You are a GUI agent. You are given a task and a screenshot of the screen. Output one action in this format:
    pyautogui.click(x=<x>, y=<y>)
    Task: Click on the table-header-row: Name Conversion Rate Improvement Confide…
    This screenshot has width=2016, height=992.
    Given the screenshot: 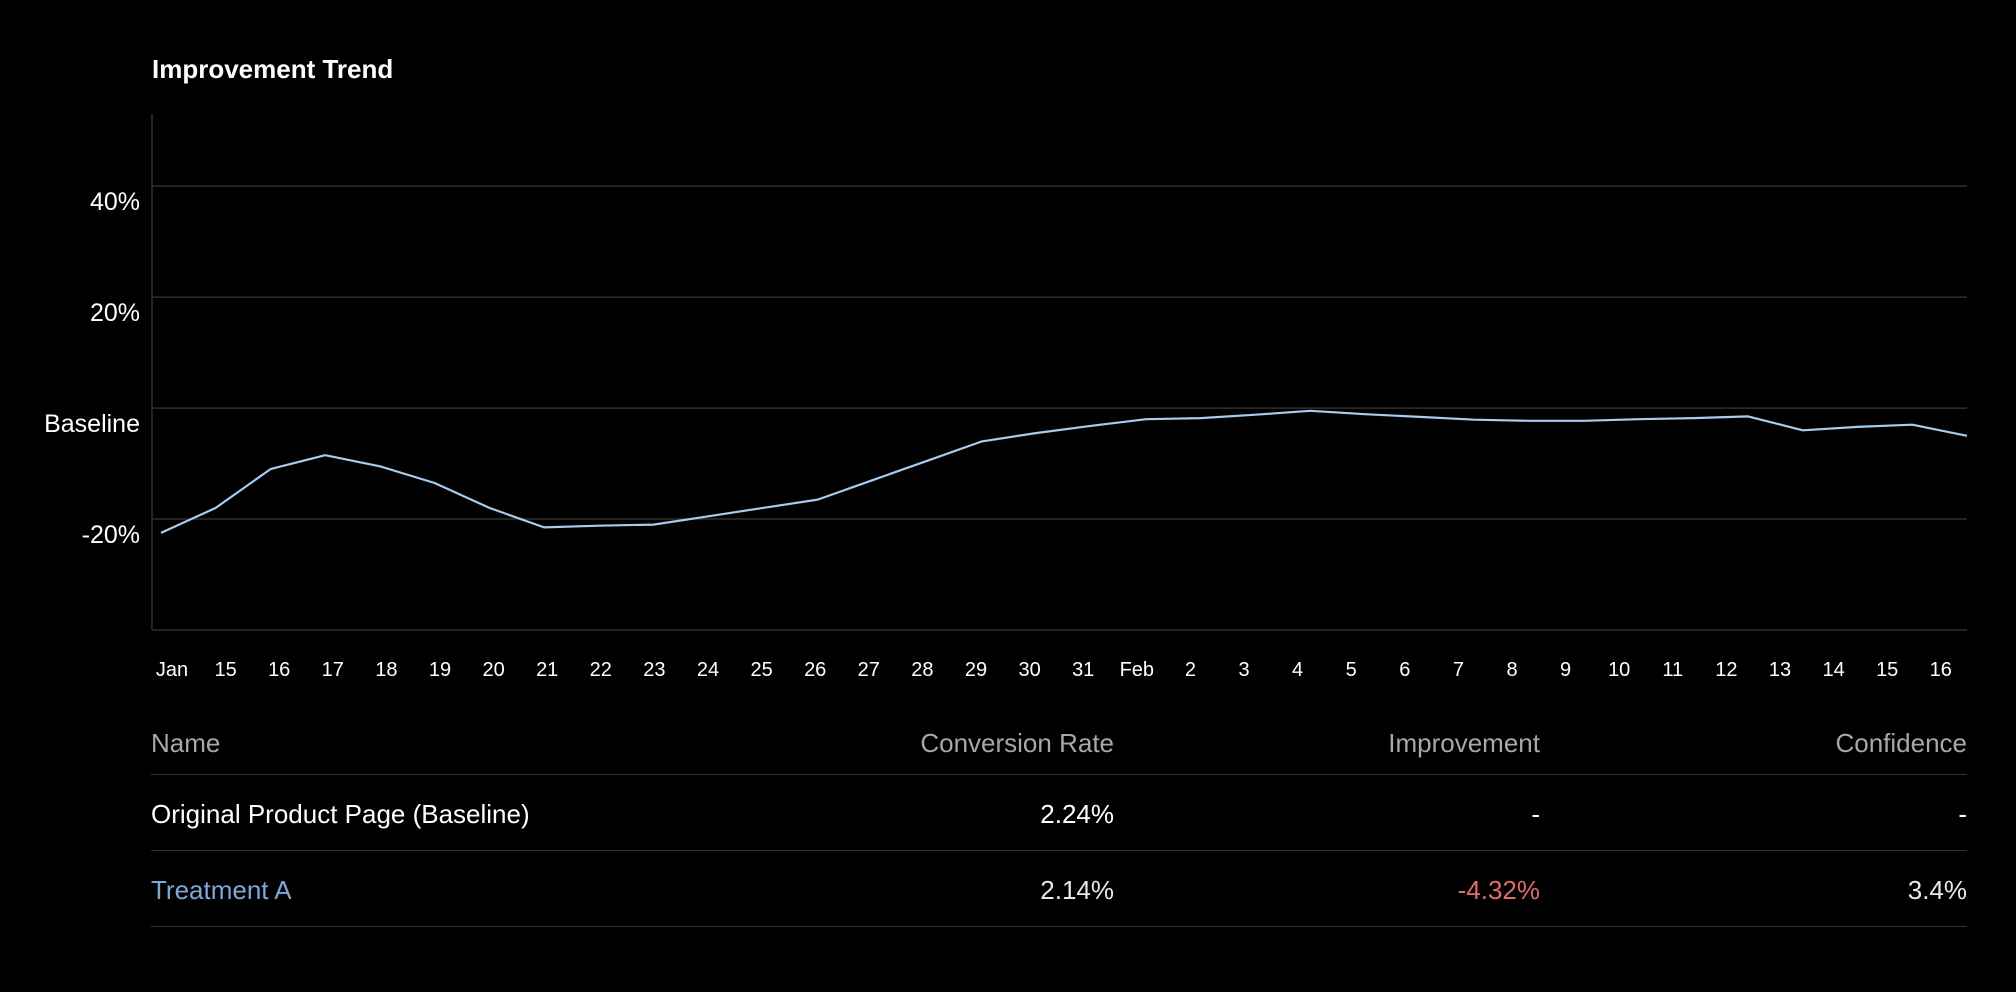 What is the action you would take?
    pyautogui.click(x=1059, y=748)
    